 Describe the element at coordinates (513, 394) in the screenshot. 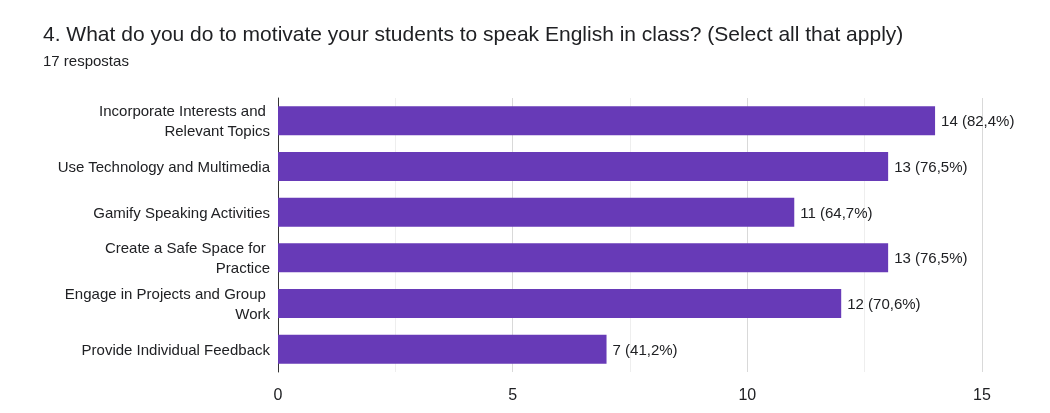

I see `x-tick-label: 5` at that location.